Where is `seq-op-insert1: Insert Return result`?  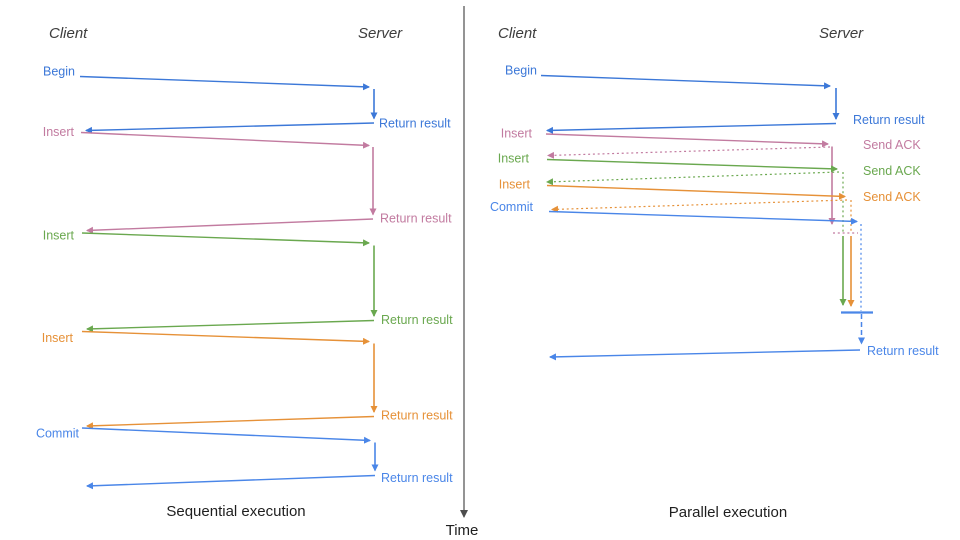 seq-op-insert1: Insert Return result is located at coordinates (247, 179).